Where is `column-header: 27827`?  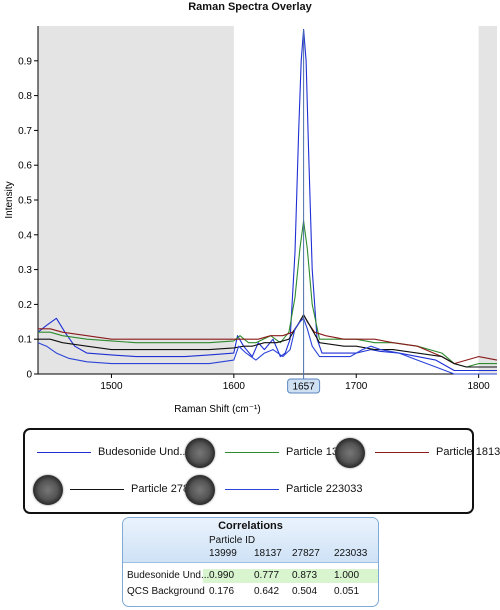
column-header: 27827 is located at coordinates (306, 553).